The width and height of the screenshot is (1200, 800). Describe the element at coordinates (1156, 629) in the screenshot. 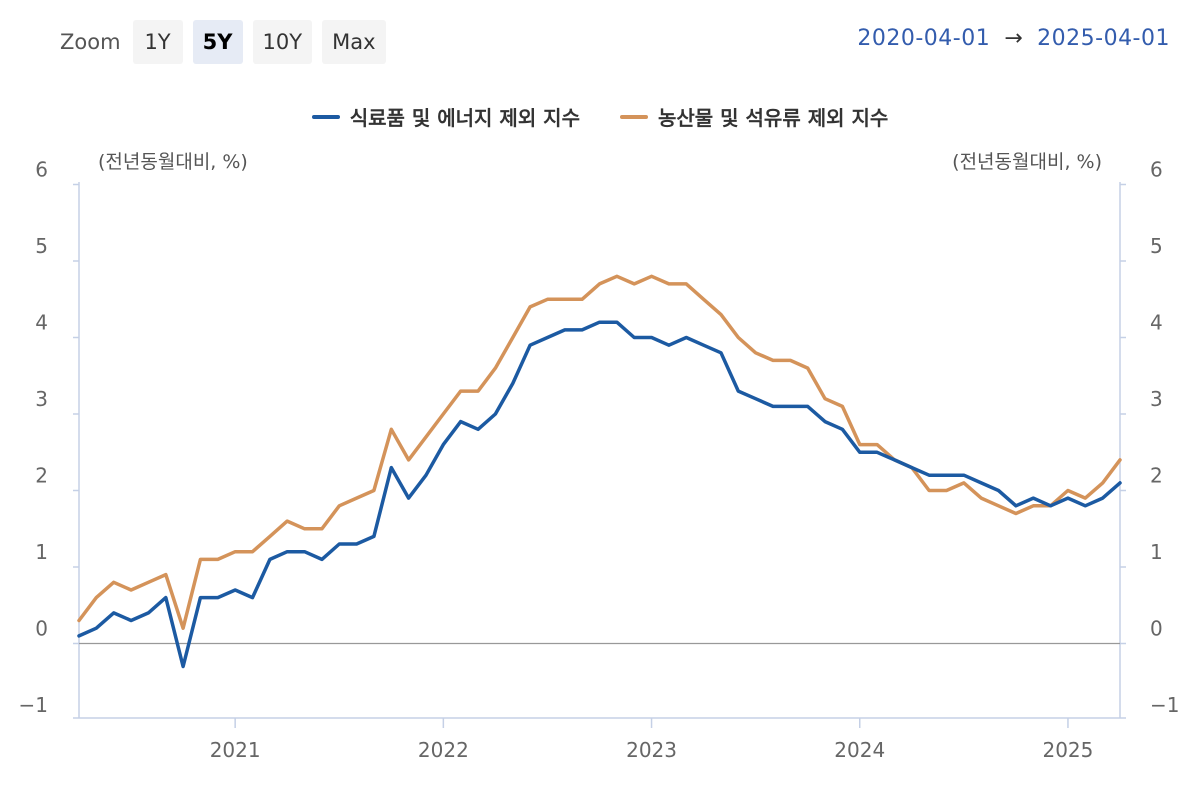

I see `y-tick-label-right: 0` at that location.